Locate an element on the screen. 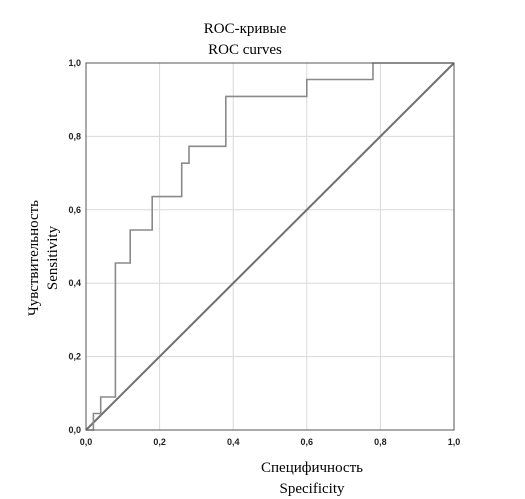 This screenshot has width=525, height=499. y-axis-title-line-2: Sensitivity is located at coordinates (53, 257).